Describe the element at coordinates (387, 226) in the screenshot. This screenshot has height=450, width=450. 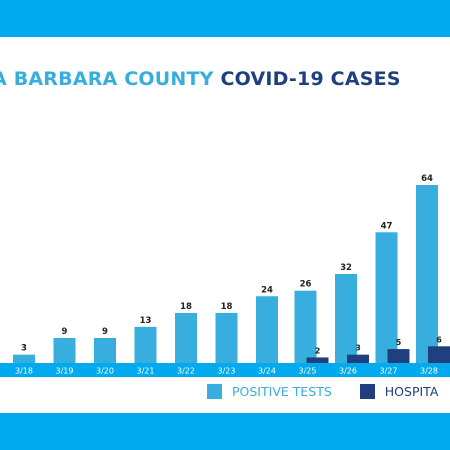
I see `data-label-positive: 47` at that location.